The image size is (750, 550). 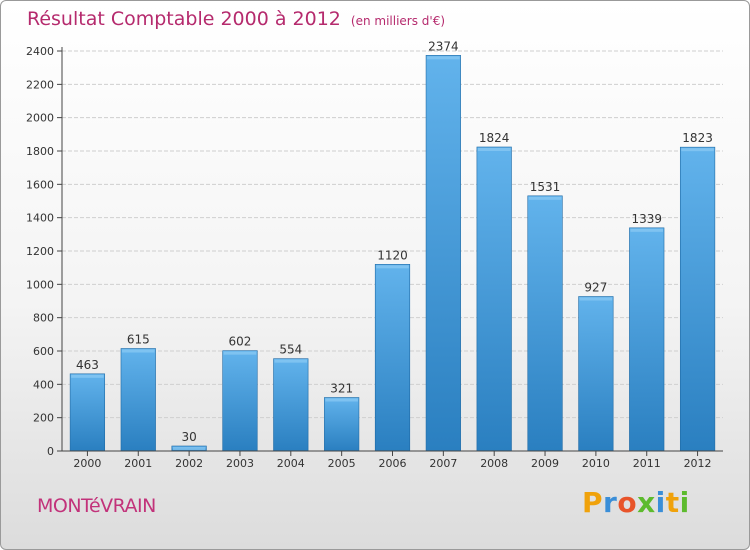 I want to click on data-label-2004: 554, so click(x=290, y=350).